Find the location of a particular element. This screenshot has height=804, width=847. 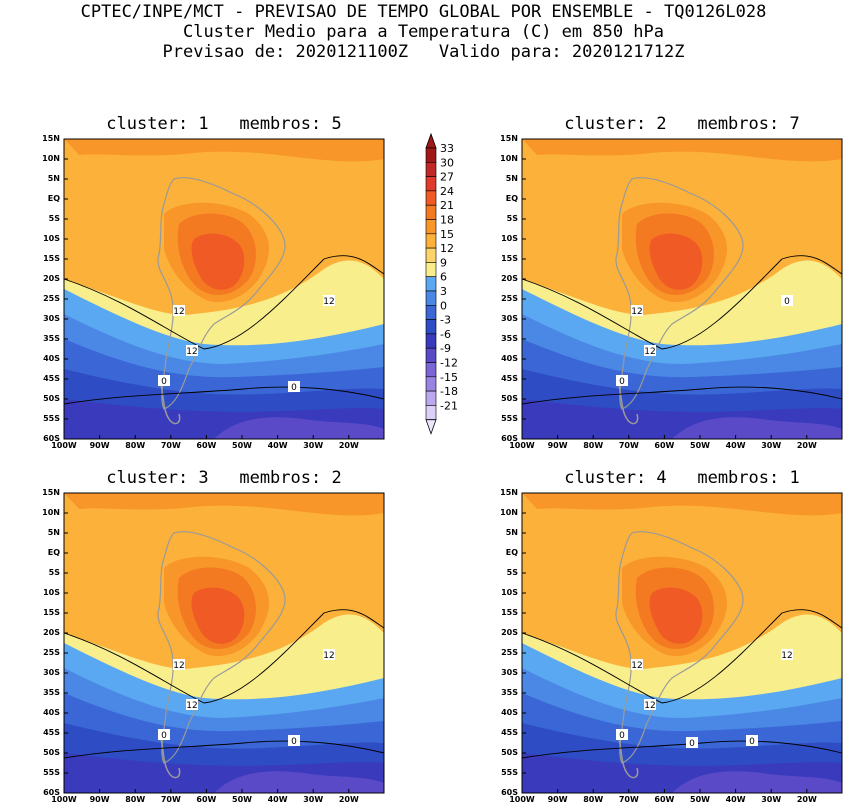

colorbar-label: 6 is located at coordinates (443, 277).